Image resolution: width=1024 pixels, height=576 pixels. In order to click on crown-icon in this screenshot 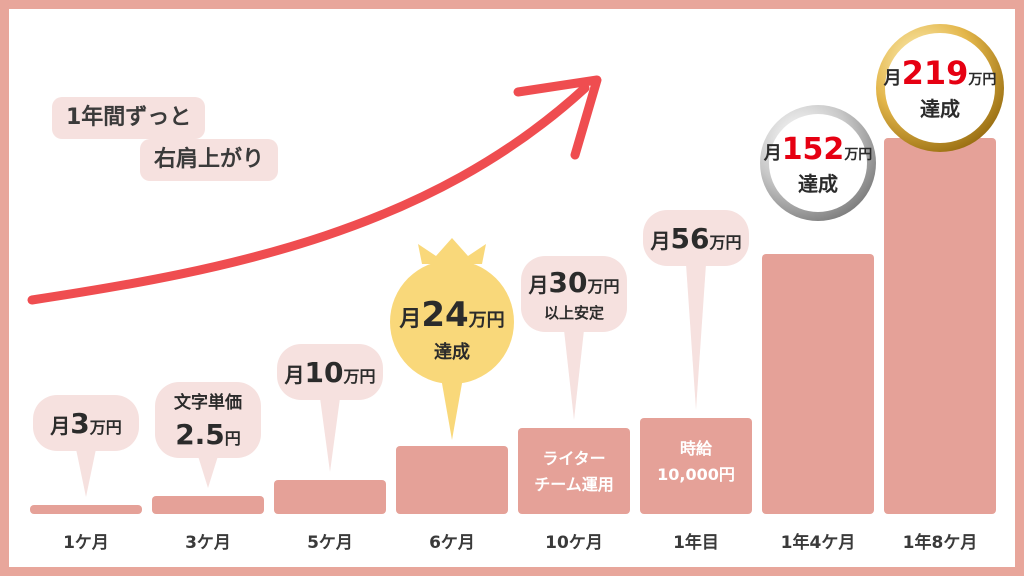, I will do `click(452, 251)`.